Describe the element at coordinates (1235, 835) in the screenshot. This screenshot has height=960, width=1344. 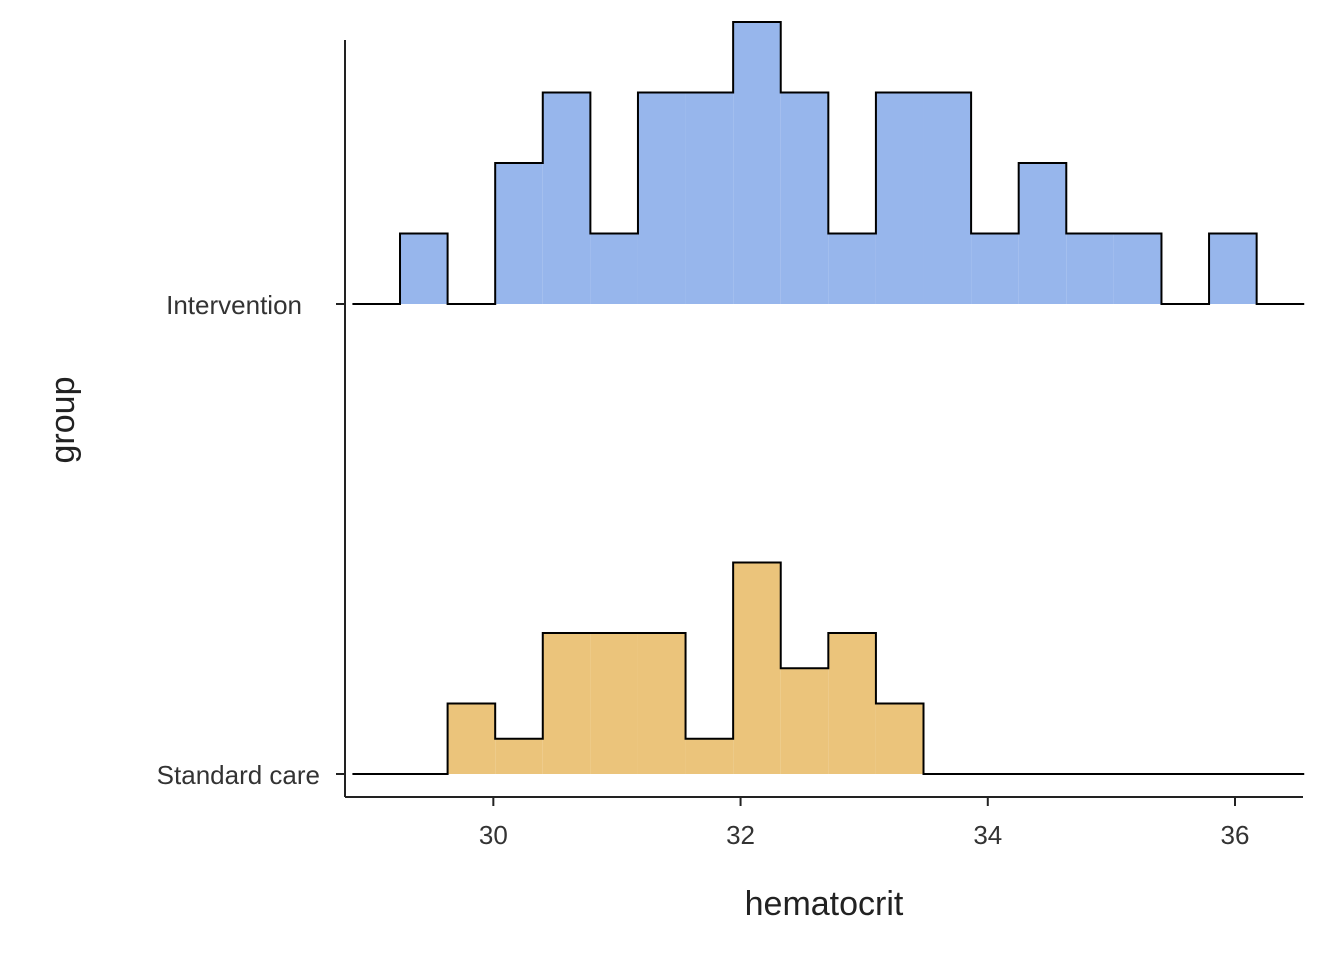
I see `x-tick-label-36: 36` at that location.